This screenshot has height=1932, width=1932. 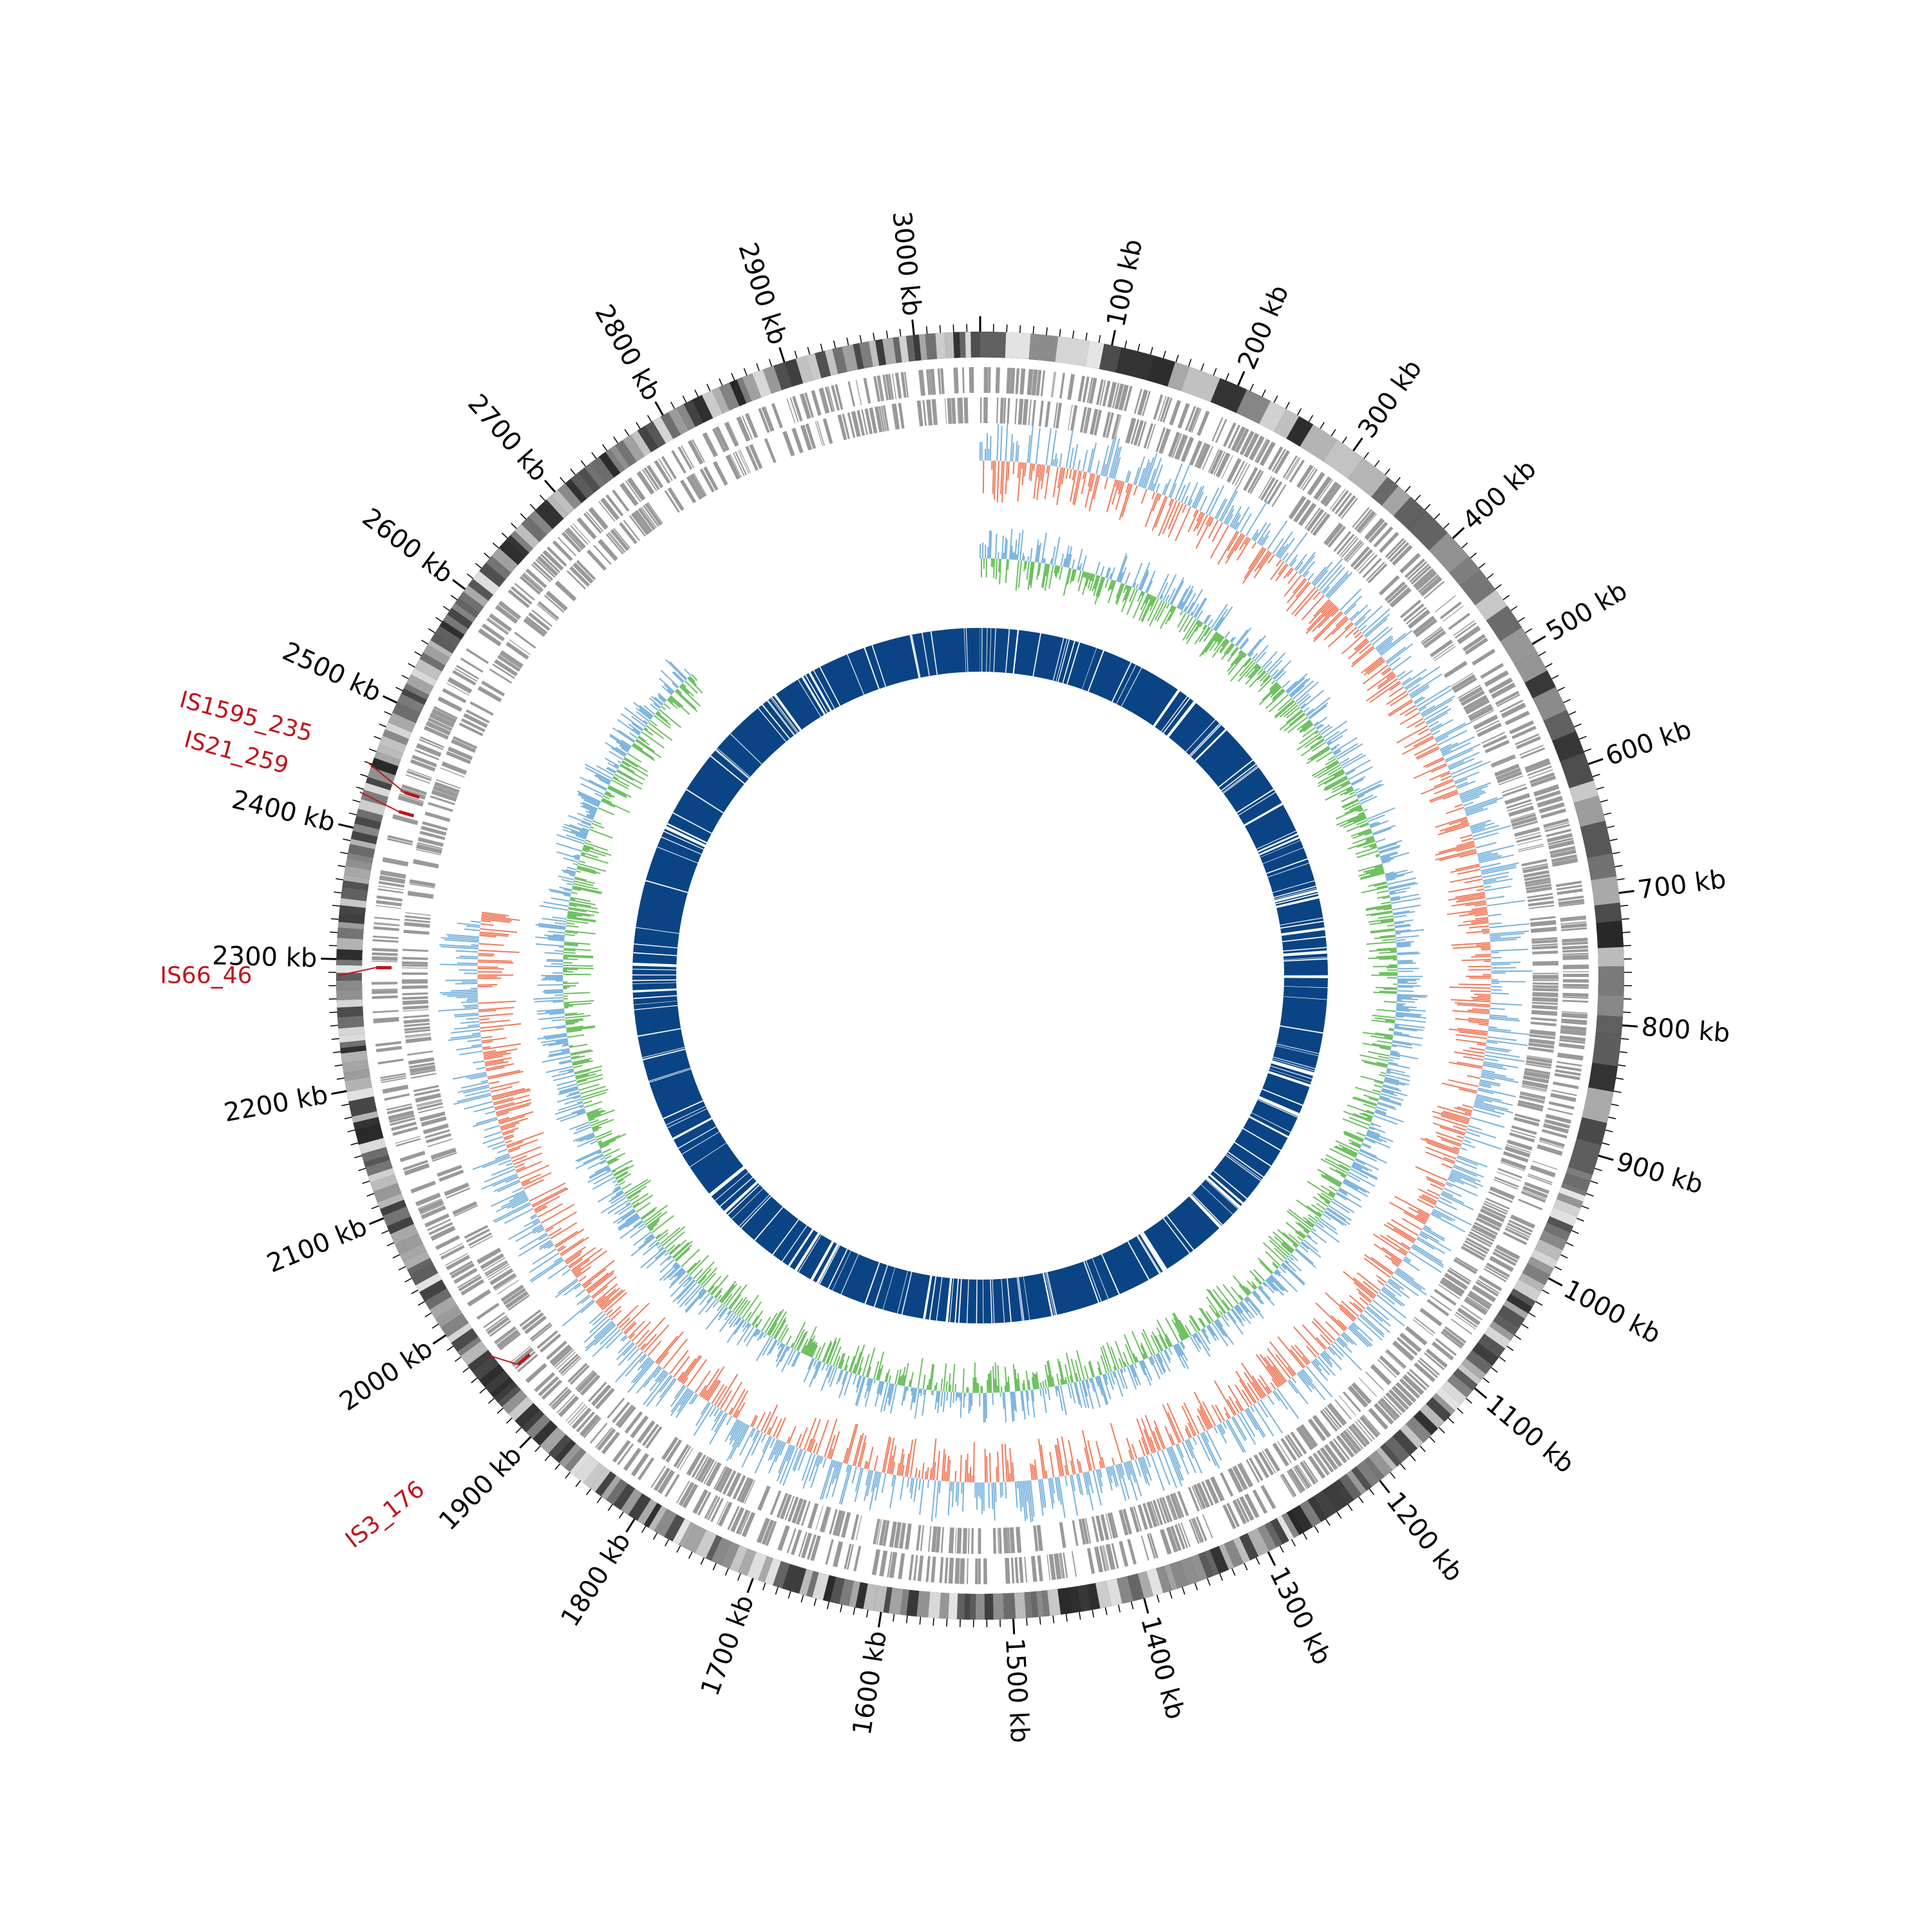 What do you see at coordinates (389, 699) in the screenshot?
I see `major-tick` at bounding box center [389, 699].